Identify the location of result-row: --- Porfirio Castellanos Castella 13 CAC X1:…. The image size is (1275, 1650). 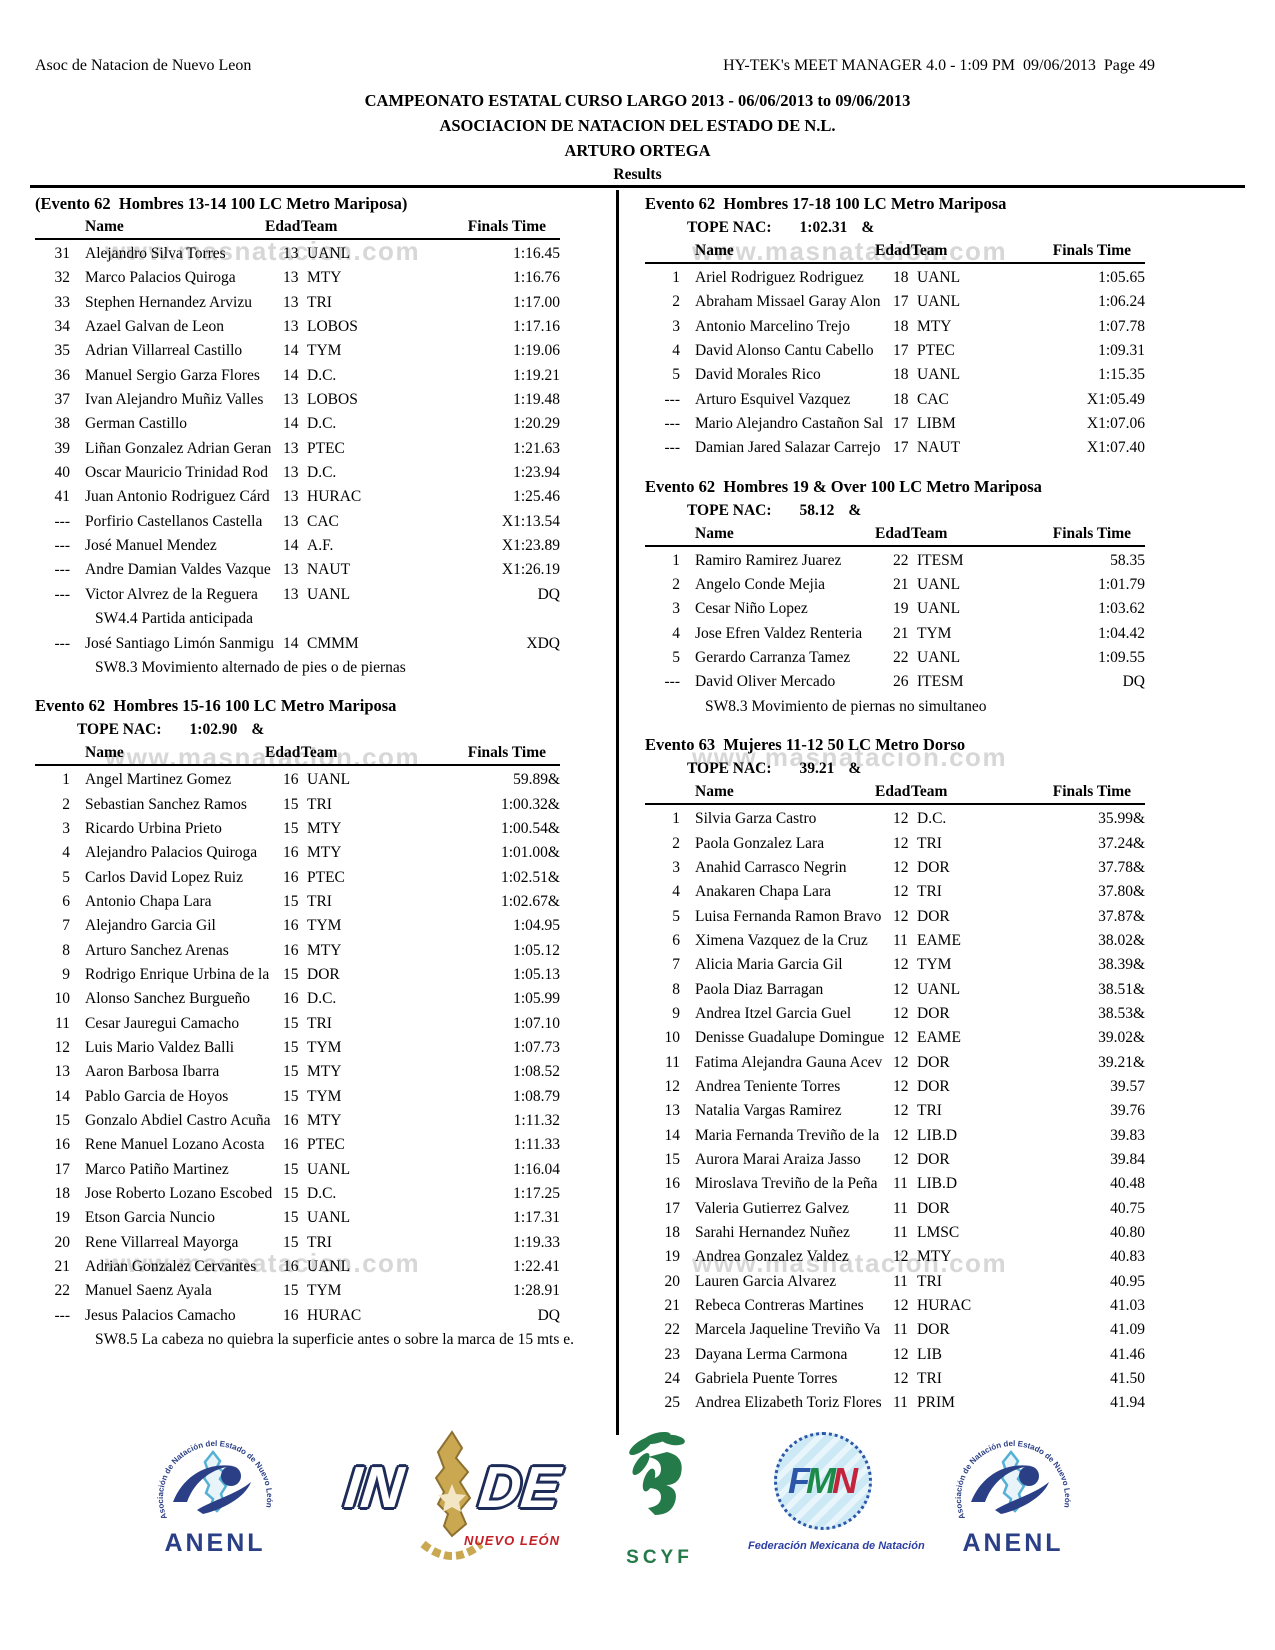
(298, 522).